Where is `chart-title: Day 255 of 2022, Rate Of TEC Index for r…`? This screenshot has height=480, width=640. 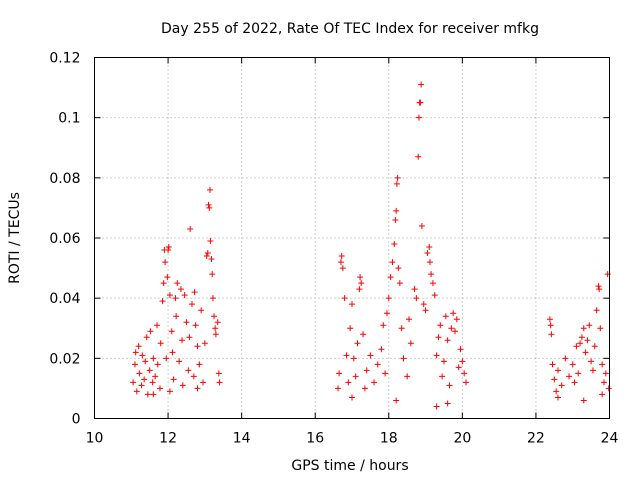
chart-title: Day 255 of 2022, Rate Of TEC Index for r… is located at coordinates (350, 29).